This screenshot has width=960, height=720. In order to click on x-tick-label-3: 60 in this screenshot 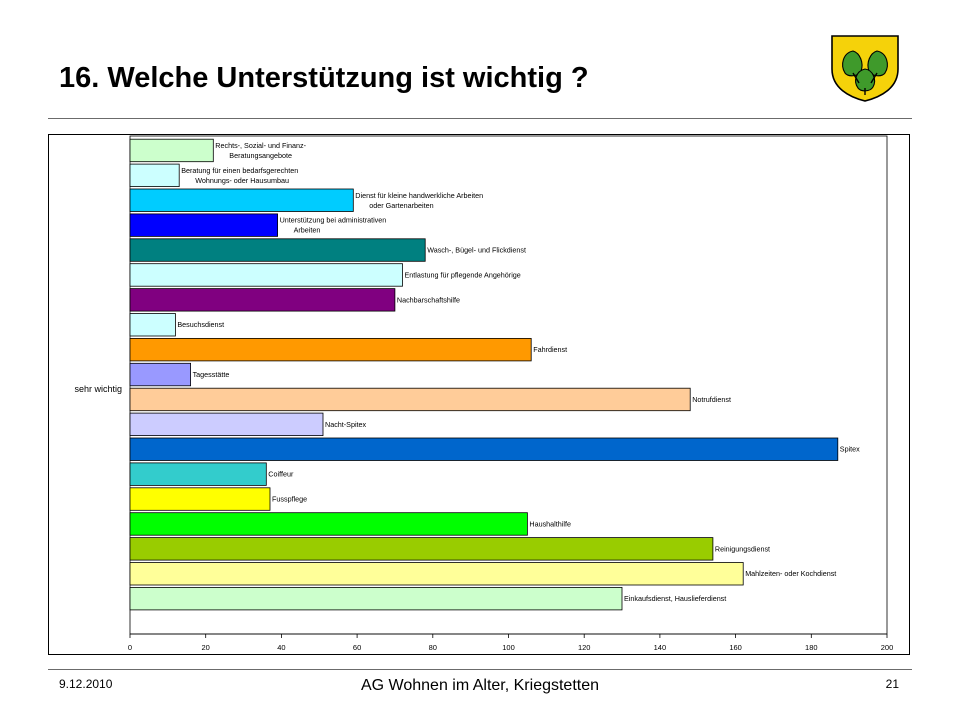, I will do `click(357, 647)`.